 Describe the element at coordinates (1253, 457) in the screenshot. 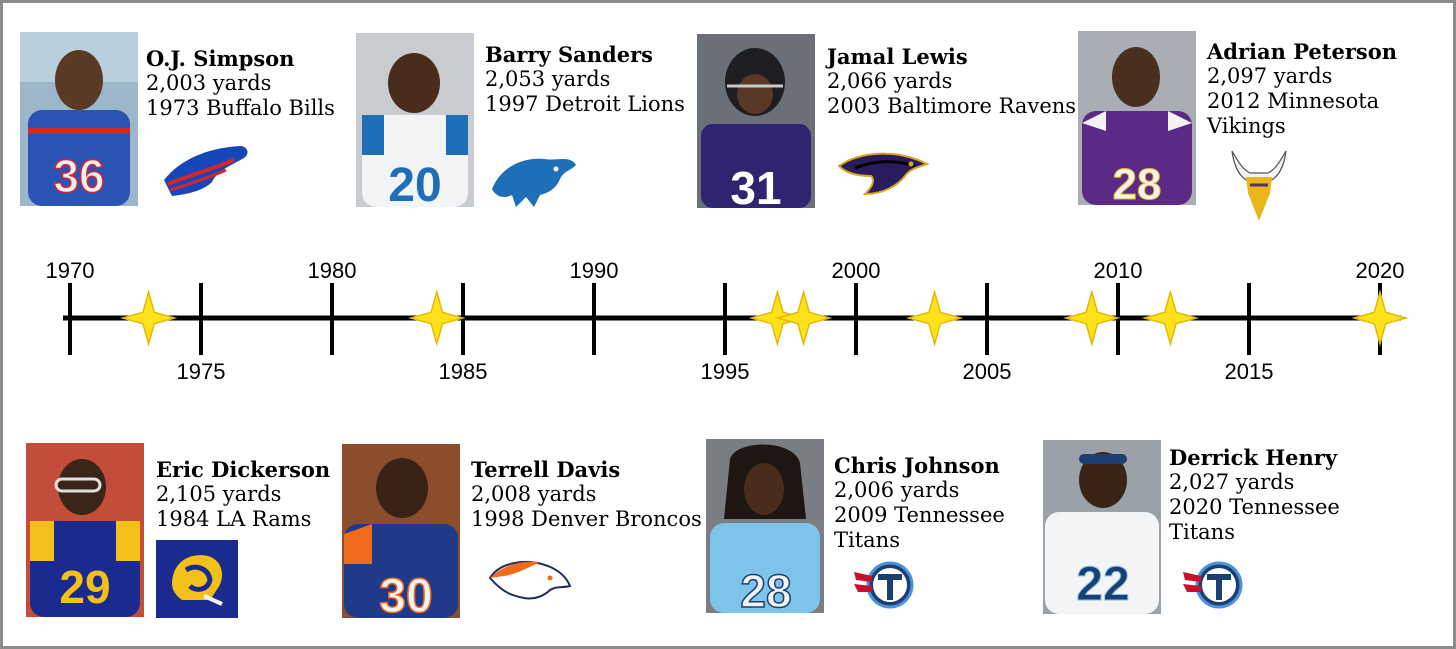

I see `player-name: Derrick Henry` at that location.